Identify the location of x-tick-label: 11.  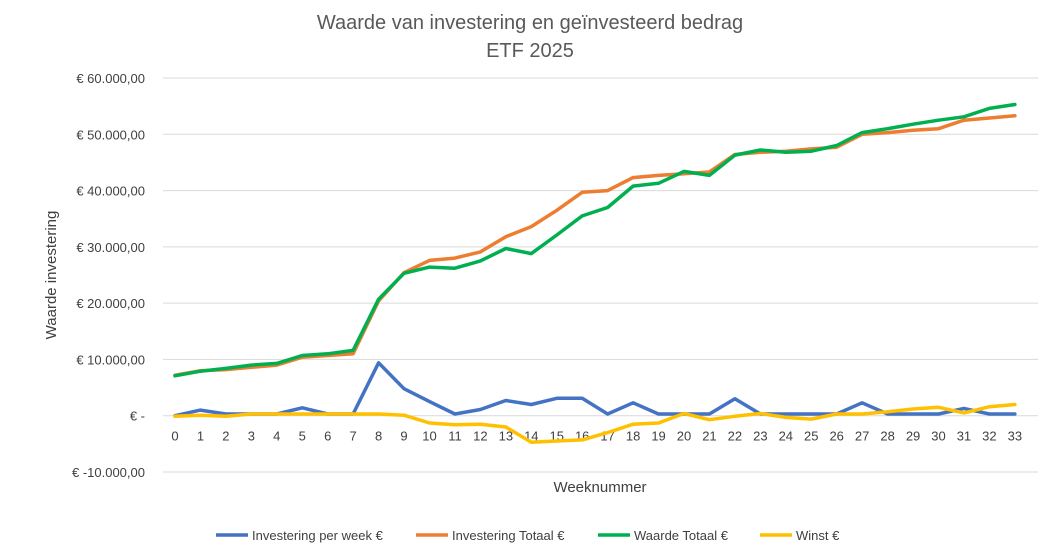
(455, 436).